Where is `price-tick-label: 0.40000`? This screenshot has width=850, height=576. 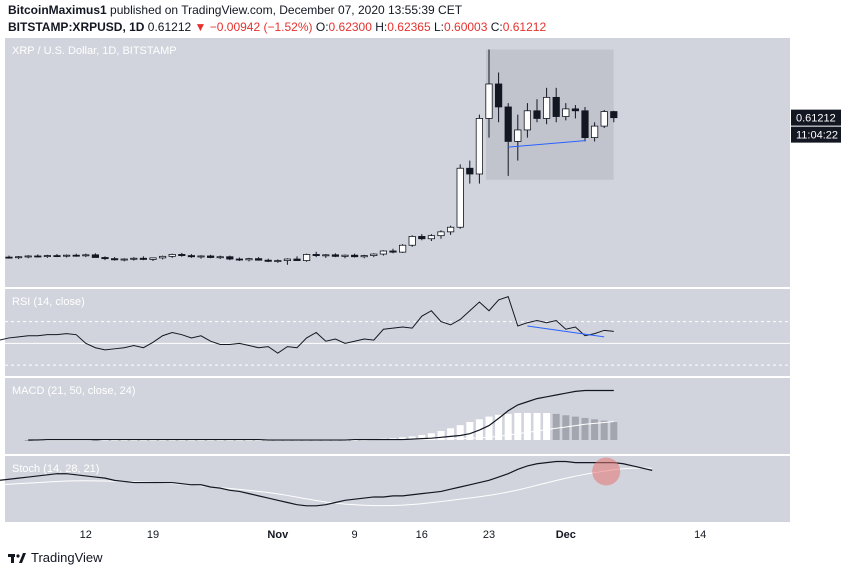 price-tick-label: 0.40000 is located at coordinates (815, 200).